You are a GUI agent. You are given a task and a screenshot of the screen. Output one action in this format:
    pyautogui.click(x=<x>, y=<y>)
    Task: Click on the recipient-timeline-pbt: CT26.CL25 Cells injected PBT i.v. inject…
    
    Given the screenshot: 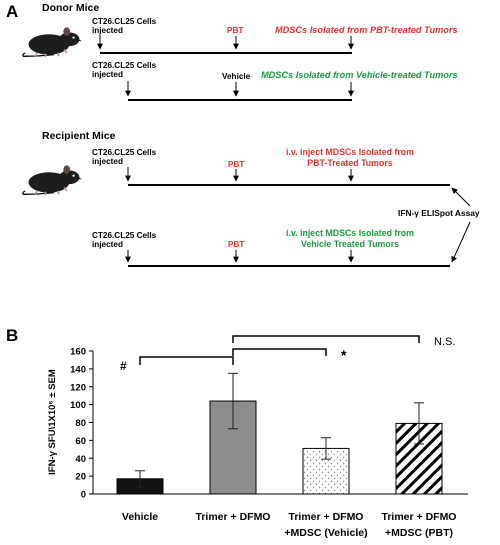 What is the action you would take?
    pyautogui.click(x=271, y=166)
    